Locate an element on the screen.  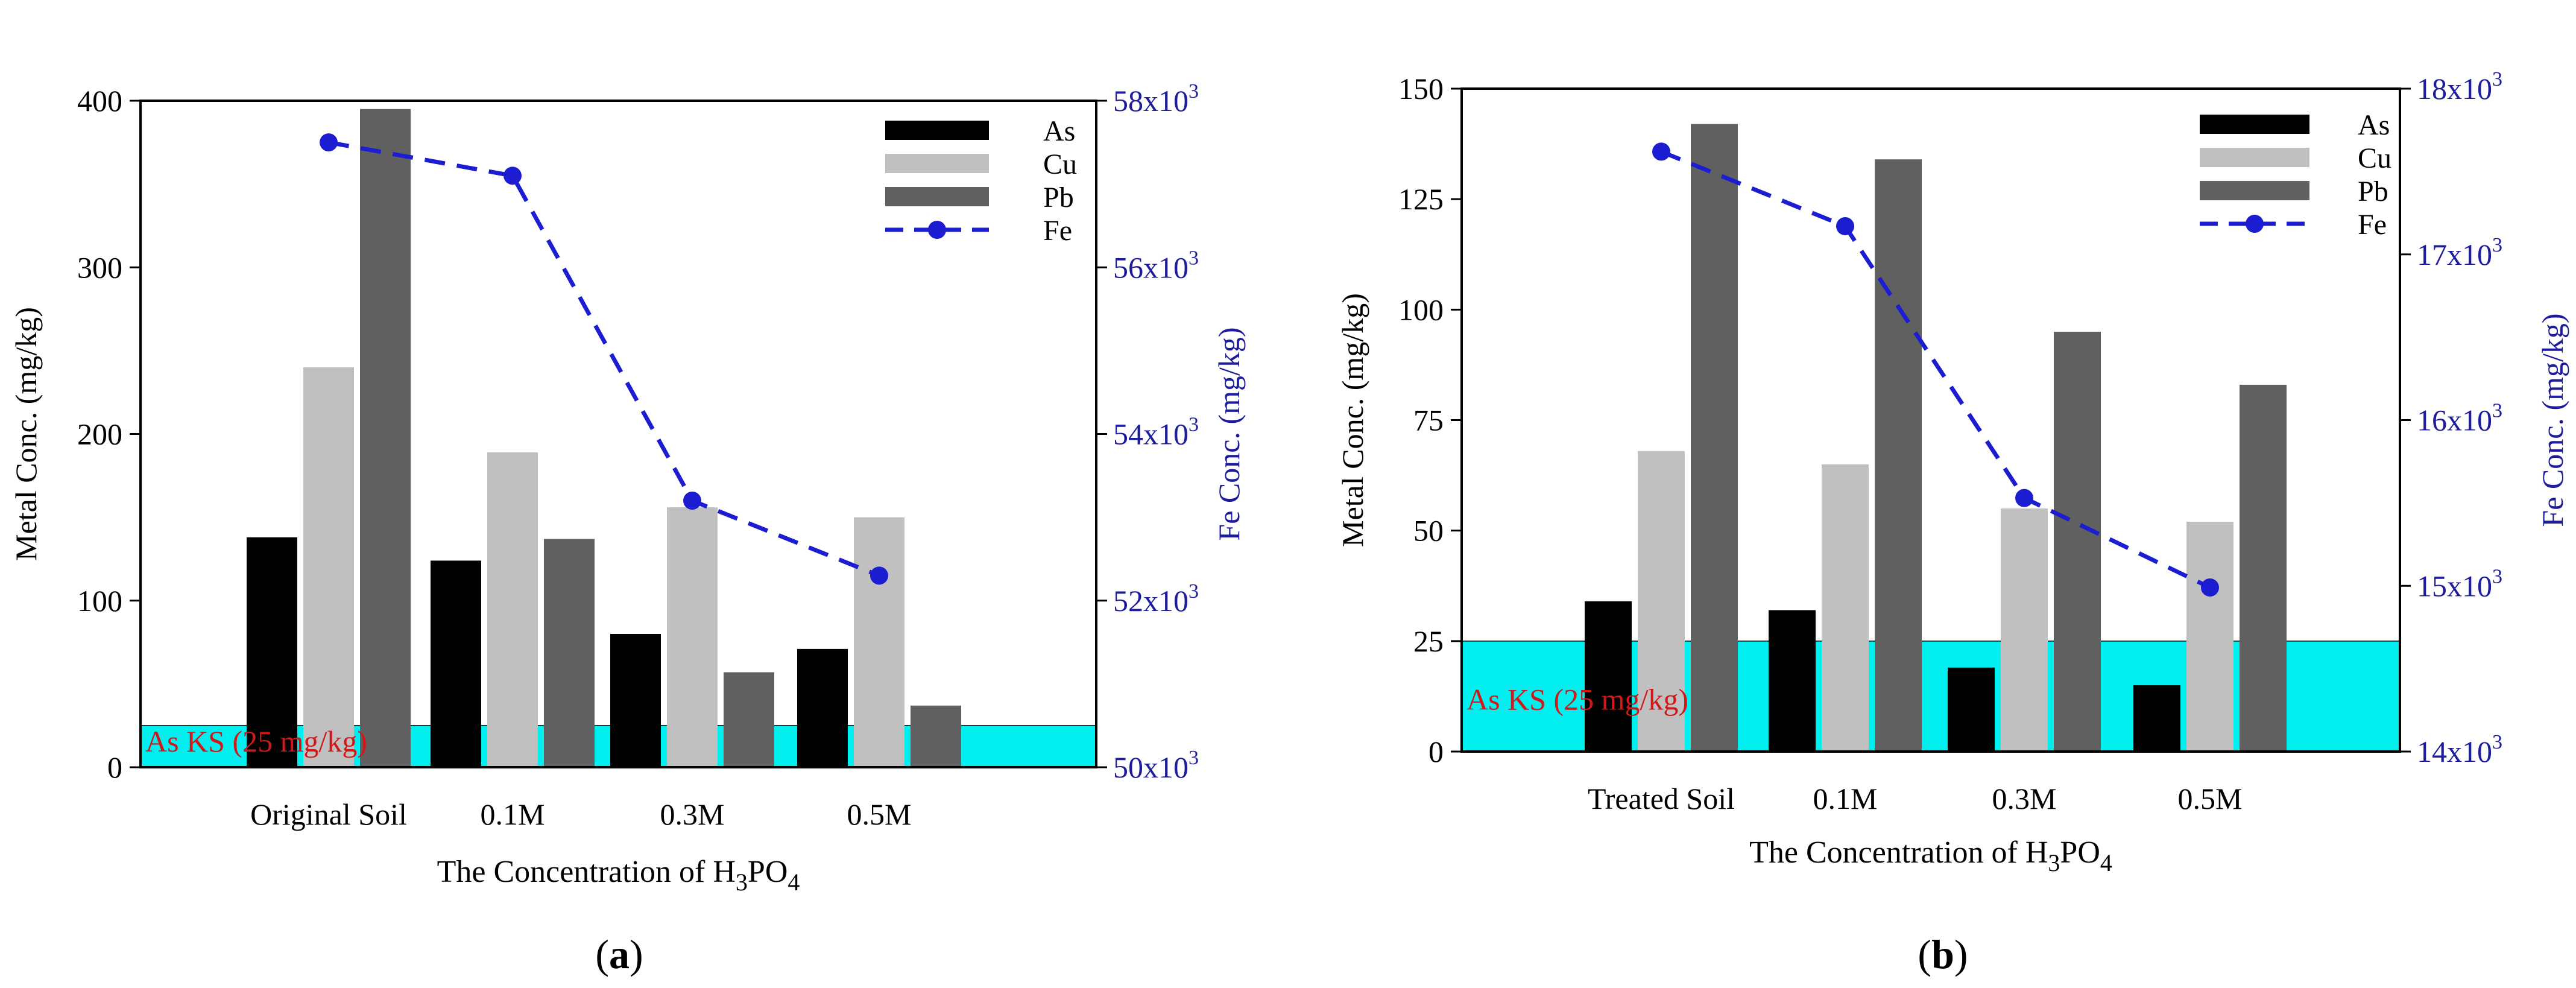
y2-tick-label-3: 17x103 is located at coordinates (2459, 252).